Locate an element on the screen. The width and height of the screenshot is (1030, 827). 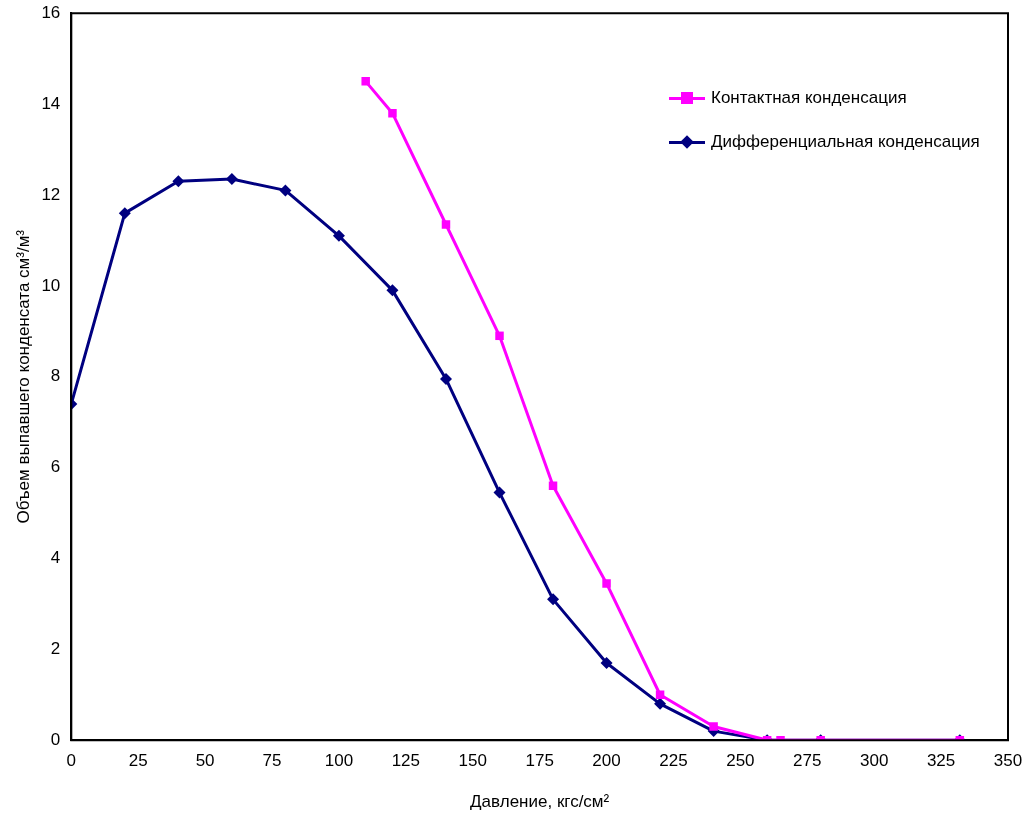
legend-label: Контактная конденсация is located at coordinates (809, 98).